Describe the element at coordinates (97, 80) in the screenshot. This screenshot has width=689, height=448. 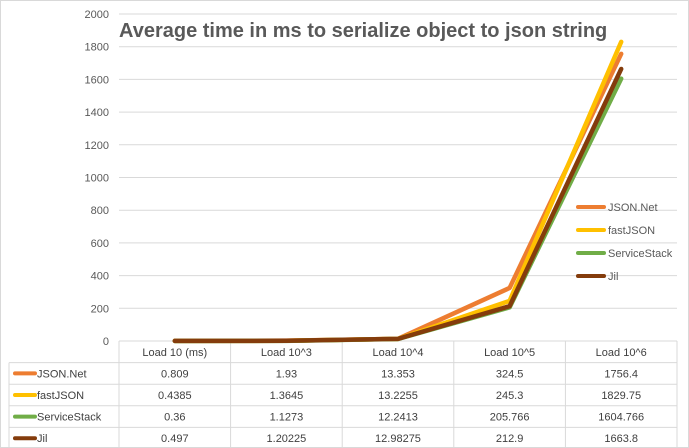
I see `y-tick-label: 1600` at that location.